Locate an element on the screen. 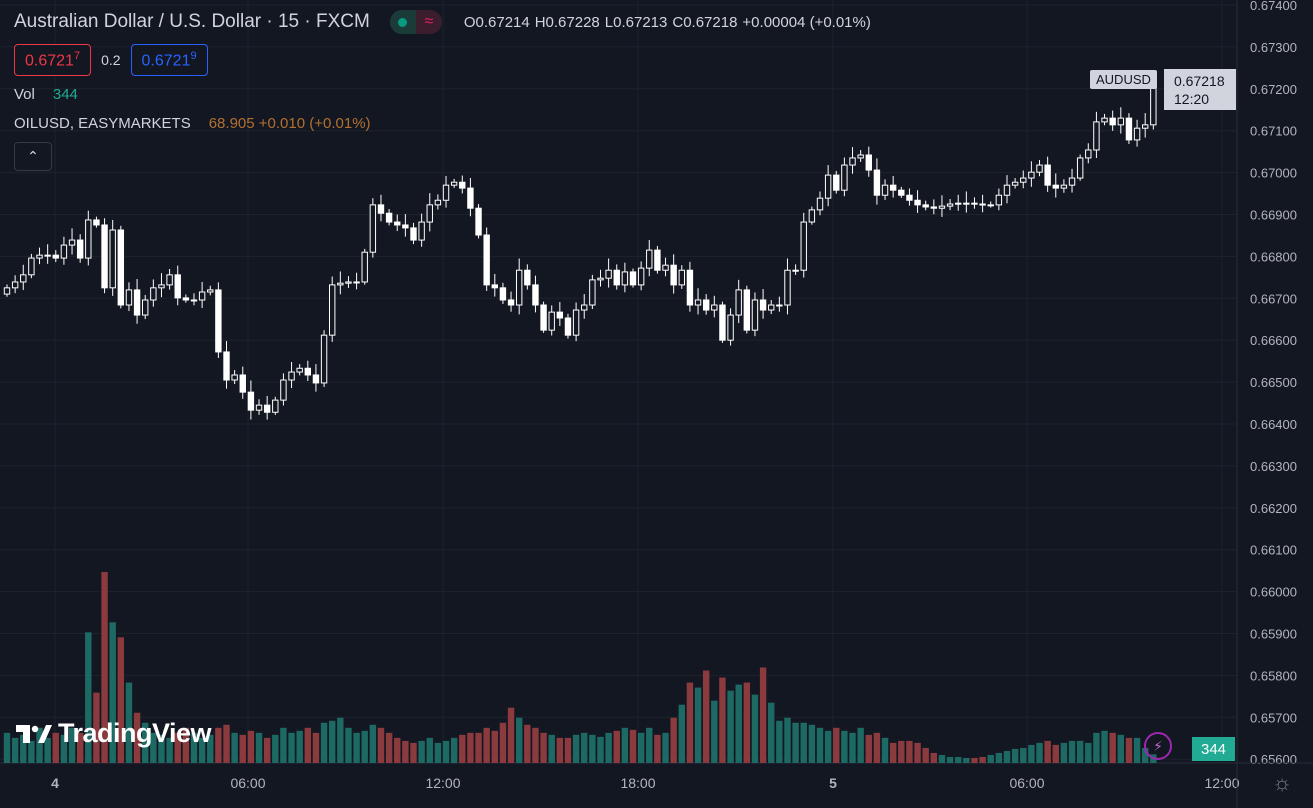 This screenshot has height=808, width=1313. sell-button: 0.67217 is located at coordinates (53, 60).